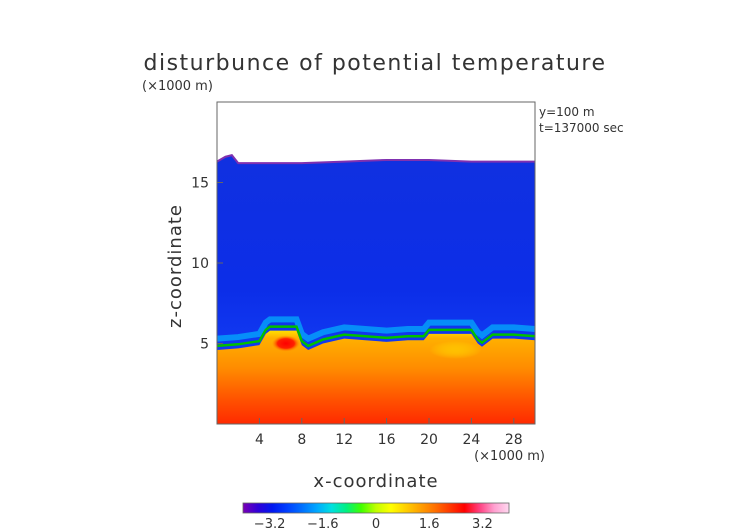 This screenshot has height=532, width=752. I want to click on x-tick-label: 16, so click(387, 440).